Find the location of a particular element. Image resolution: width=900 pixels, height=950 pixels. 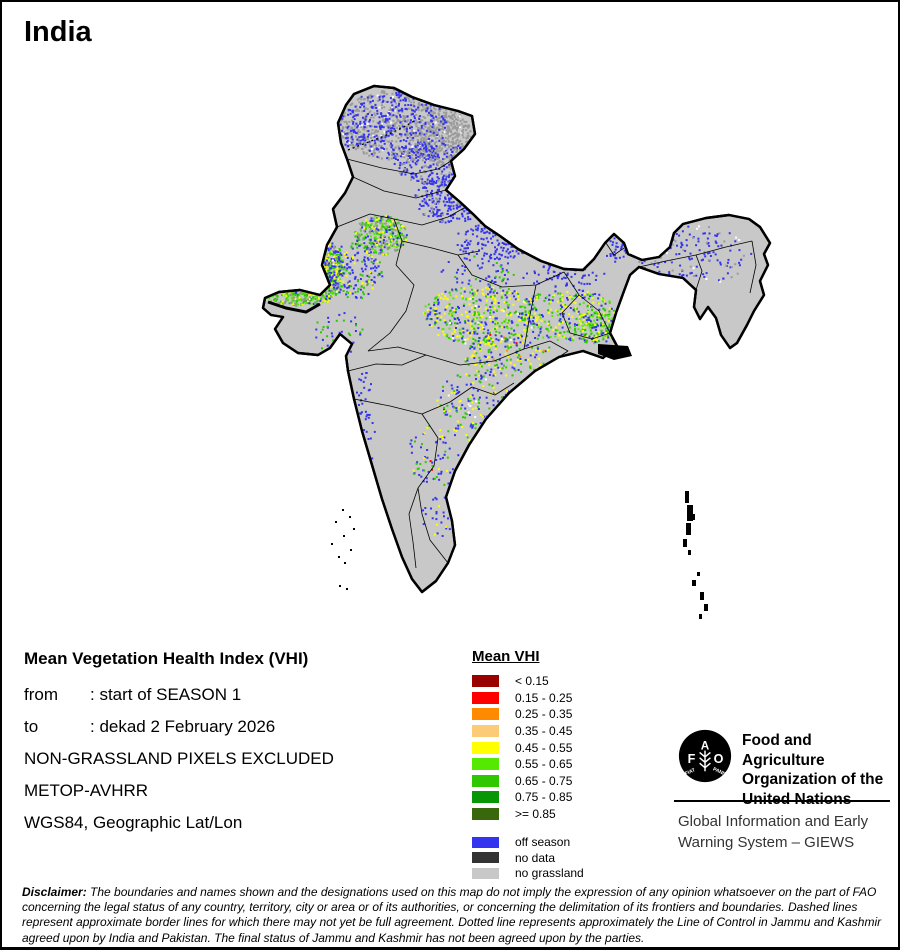

legend-item: 0.15 - 0.25 is located at coordinates (528, 698).